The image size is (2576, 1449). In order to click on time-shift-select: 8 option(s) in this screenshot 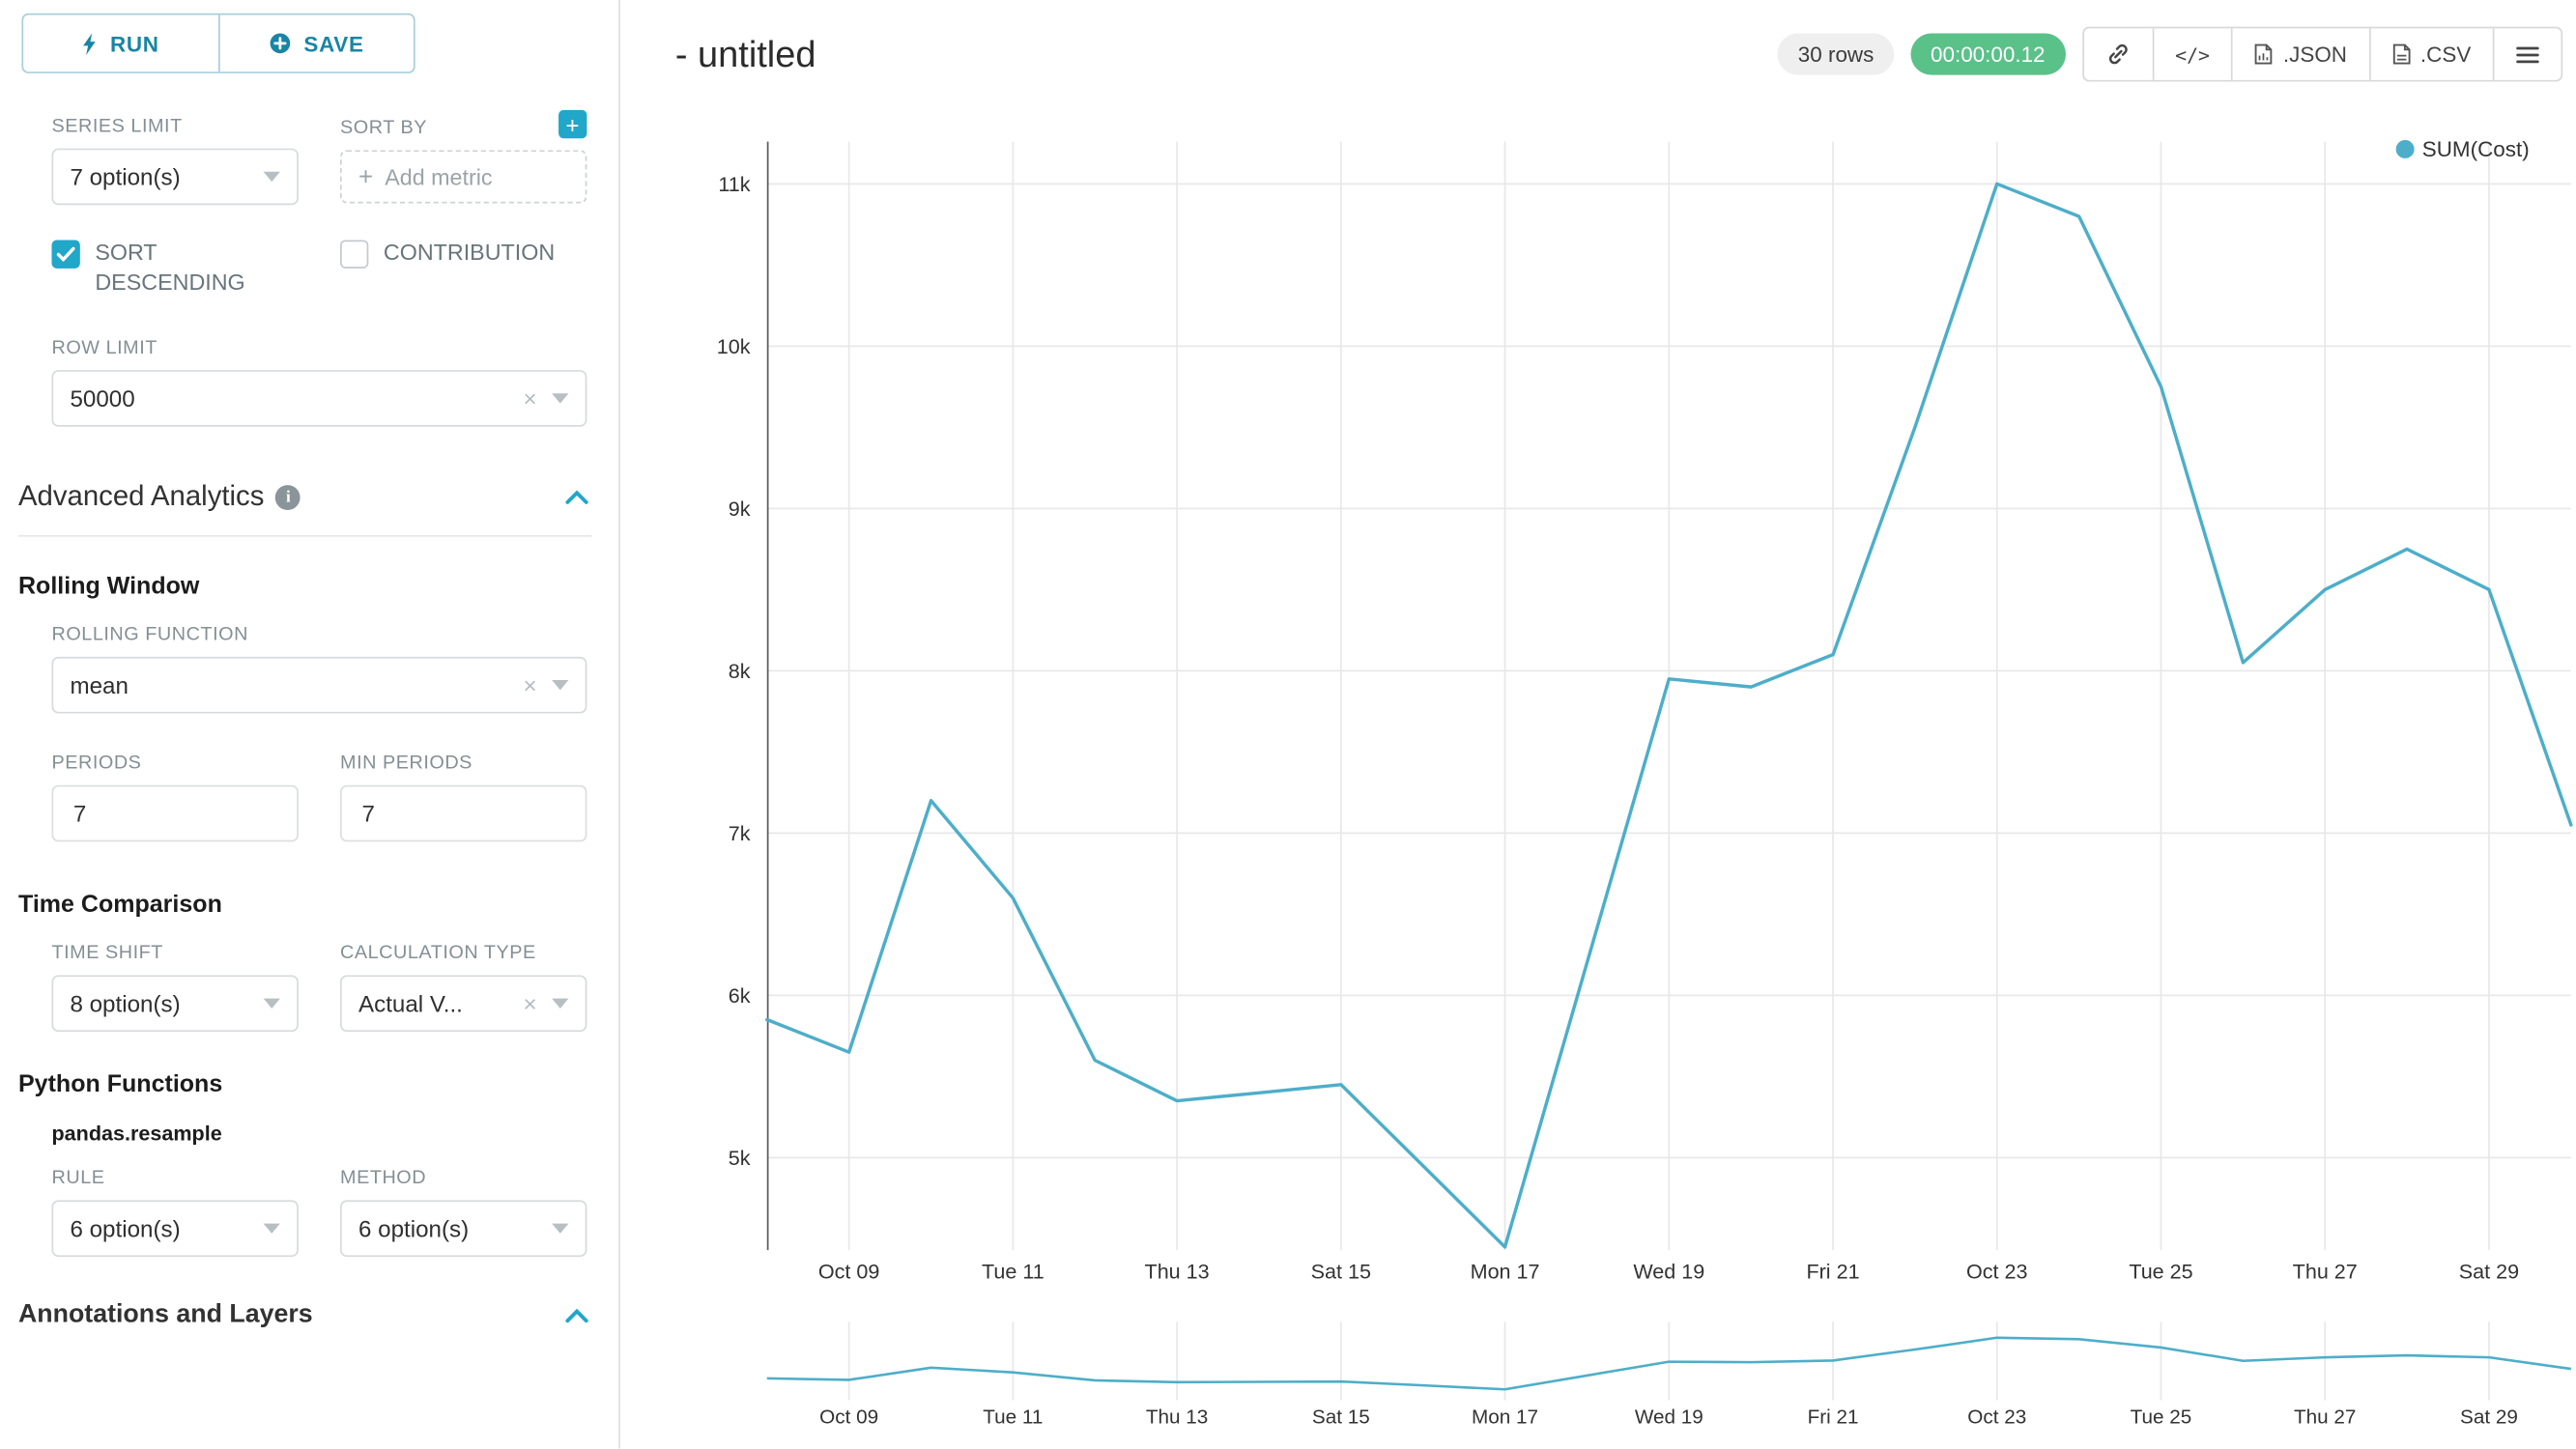, I will do `click(175, 1005)`.